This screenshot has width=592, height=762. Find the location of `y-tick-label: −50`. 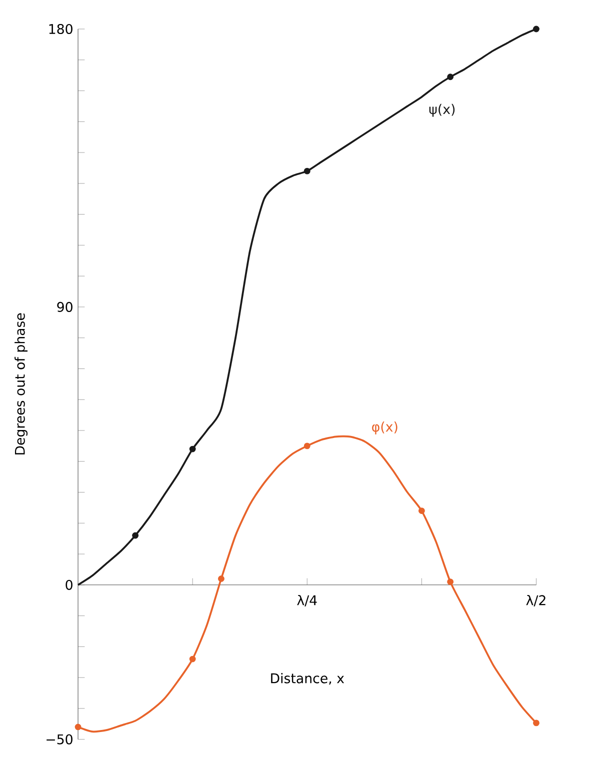

y-tick-label: −50 is located at coordinates (59, 739).